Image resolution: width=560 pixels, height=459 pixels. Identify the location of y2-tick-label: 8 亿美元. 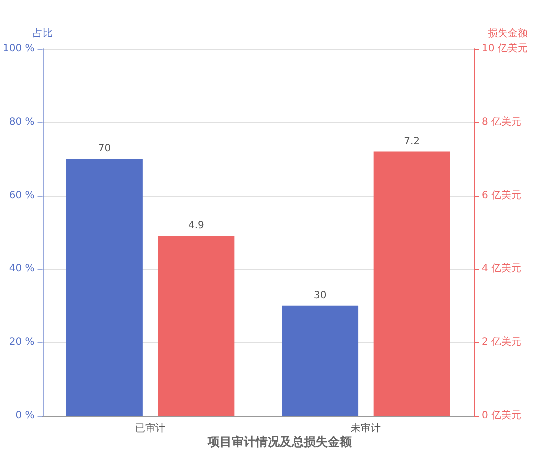
(502, 122).